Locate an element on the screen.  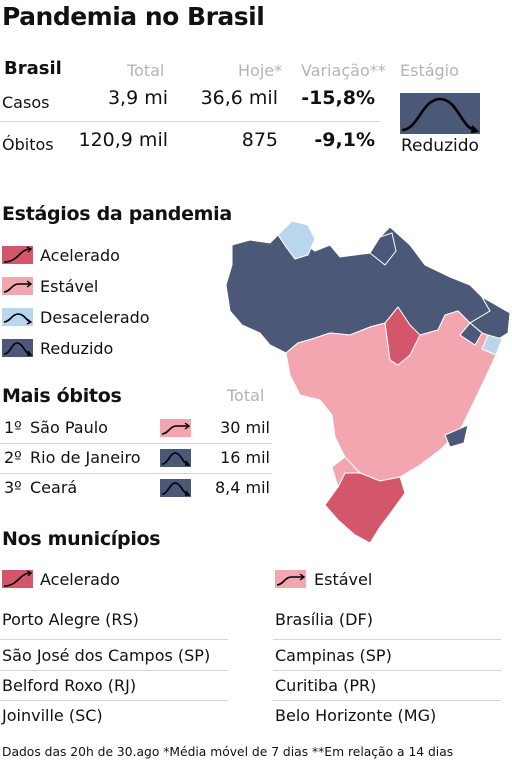
cases-total: 3,9 mi is located at coordinates (137, 98).